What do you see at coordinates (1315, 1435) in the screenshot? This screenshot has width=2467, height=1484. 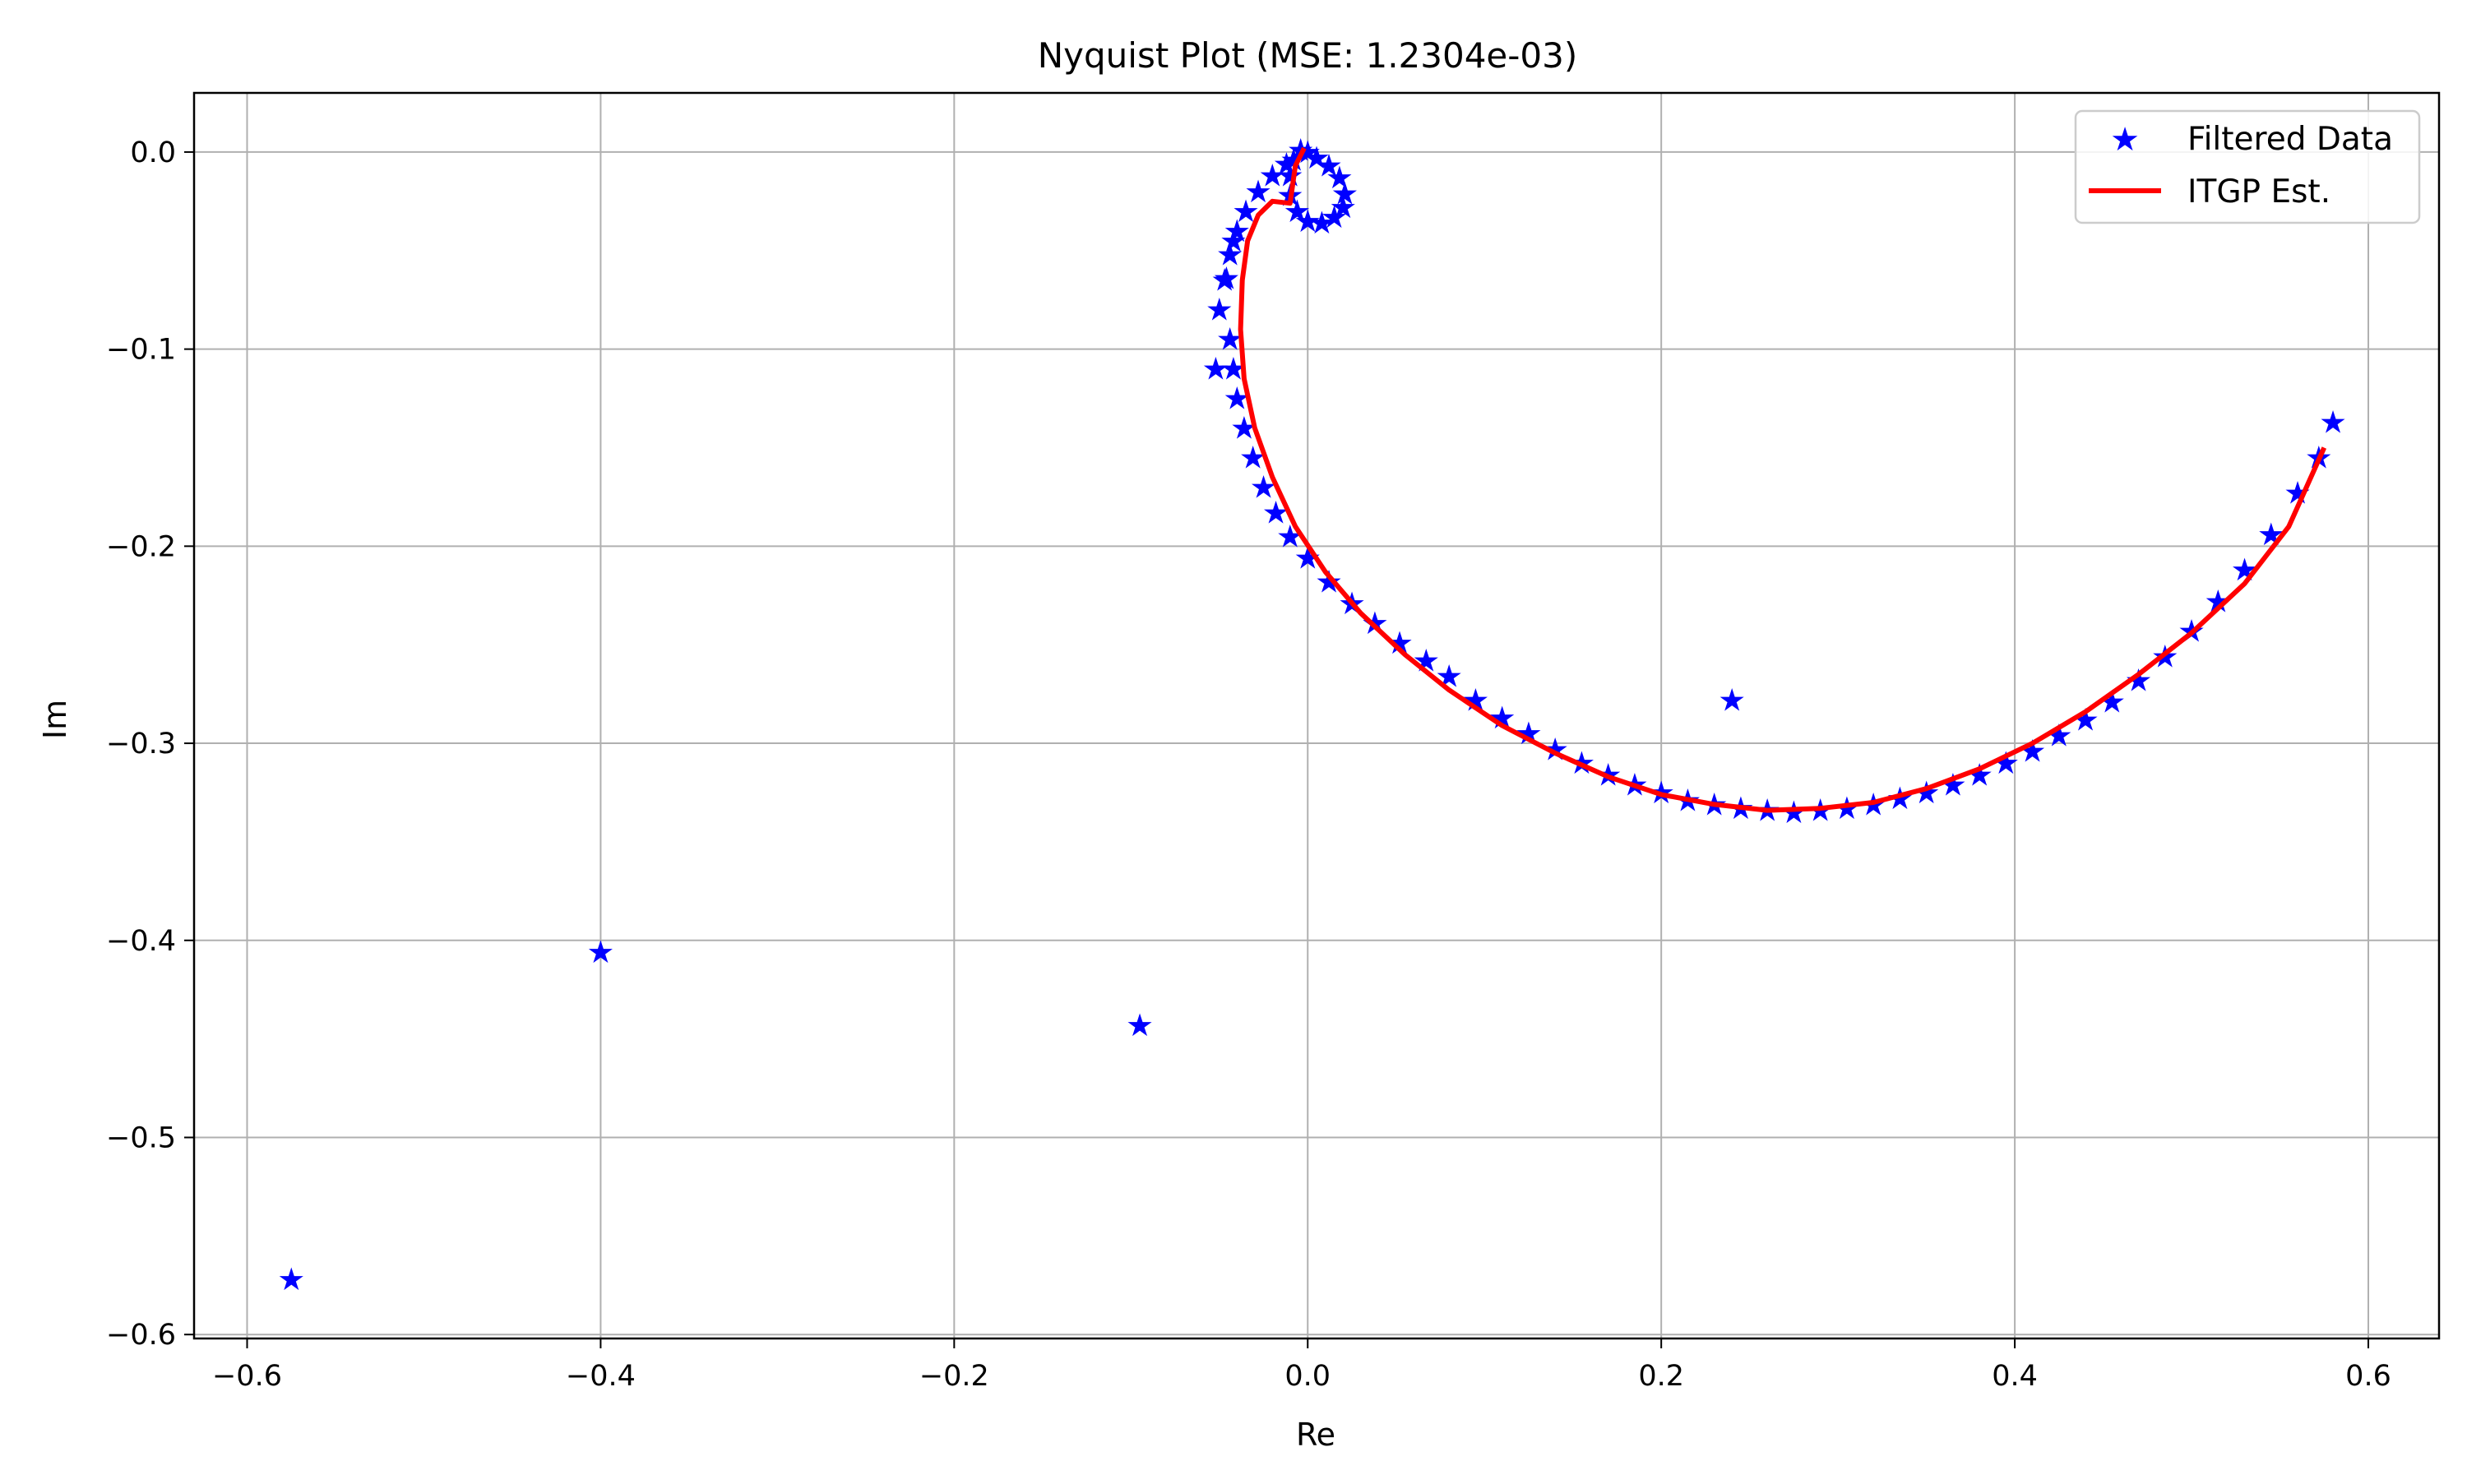 I see `x-axis-label: Re` at bounding box center [1315, 1435].